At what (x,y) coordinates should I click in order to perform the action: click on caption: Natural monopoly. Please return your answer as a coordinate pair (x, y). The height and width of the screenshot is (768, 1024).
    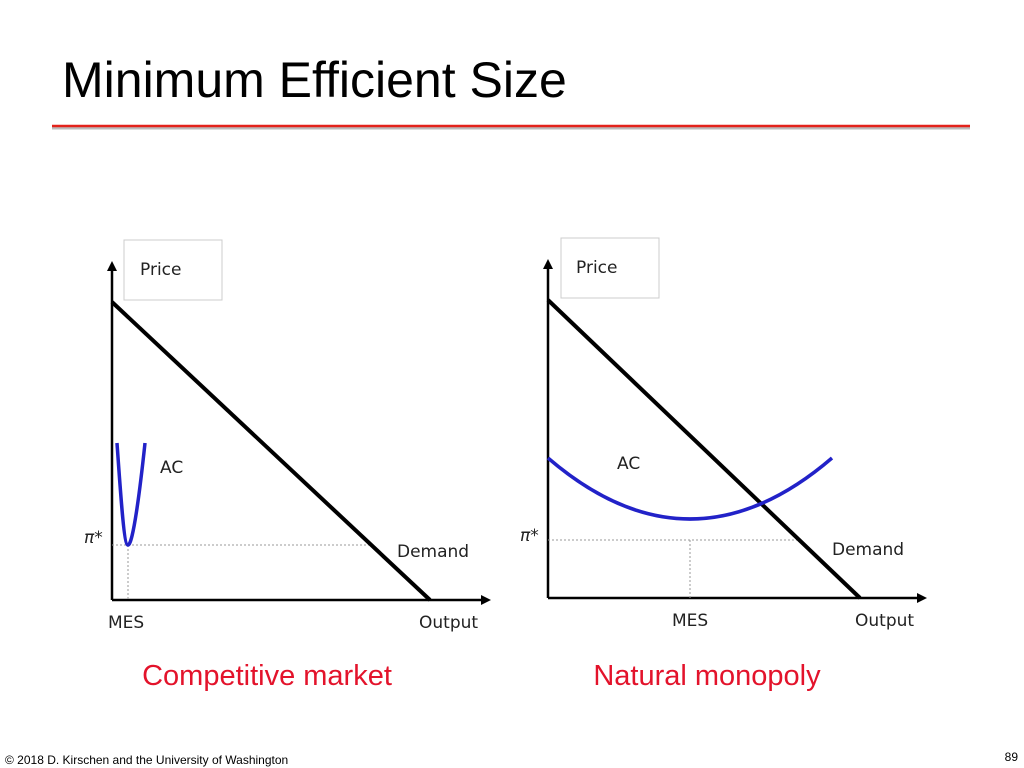
    Looking at the image, I should click on (707, 676).